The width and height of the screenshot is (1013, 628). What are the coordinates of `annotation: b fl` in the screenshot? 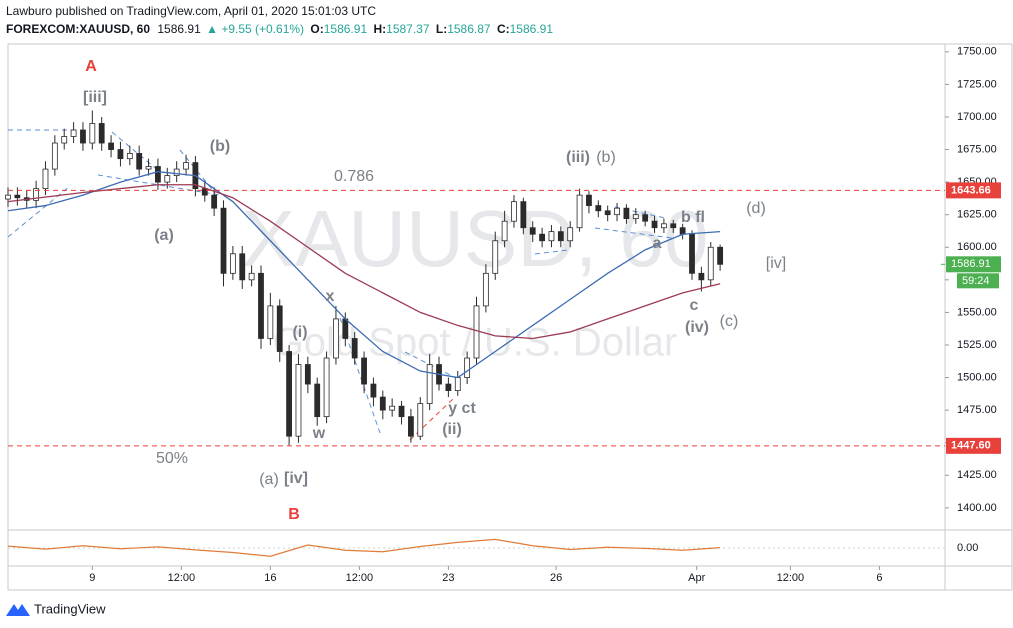 It's located at (693, 217).